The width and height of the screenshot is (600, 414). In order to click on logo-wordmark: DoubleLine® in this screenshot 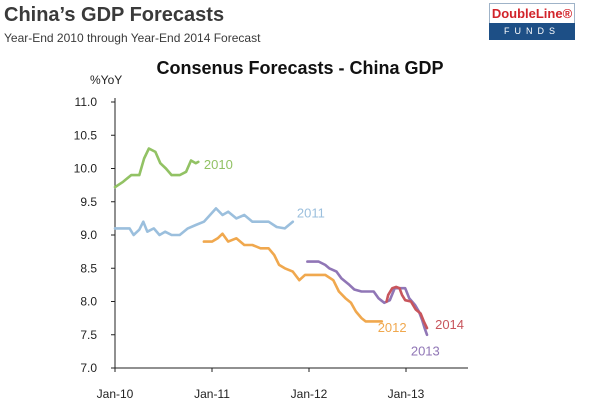, I will do `click(532, 13)`.